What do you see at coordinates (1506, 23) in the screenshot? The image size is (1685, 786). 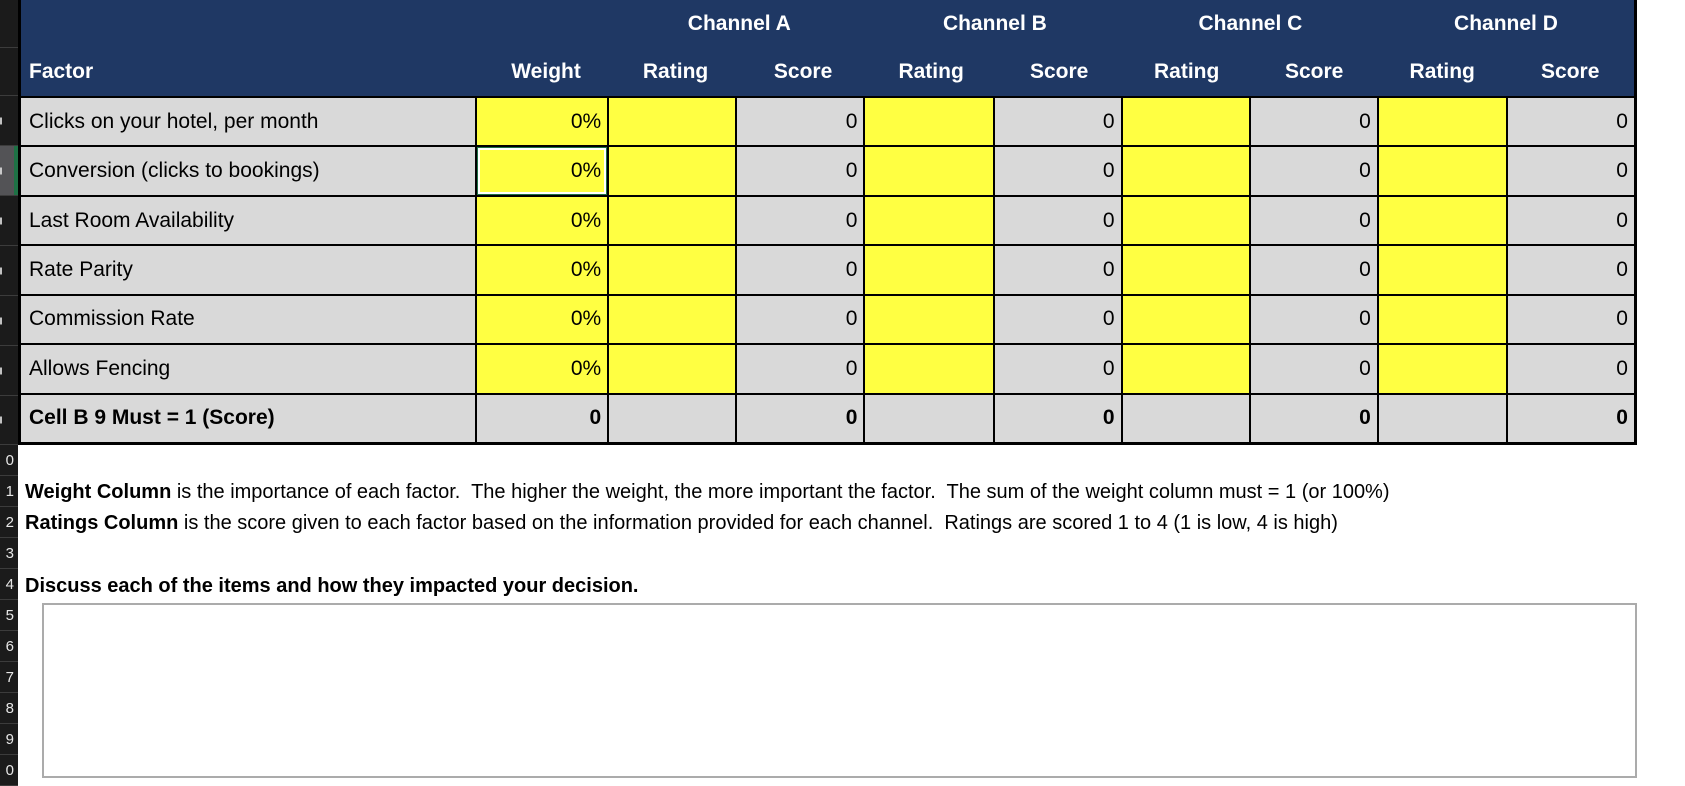 I see `channel-d-header: Channel D` at bounding box center [1506, 23].